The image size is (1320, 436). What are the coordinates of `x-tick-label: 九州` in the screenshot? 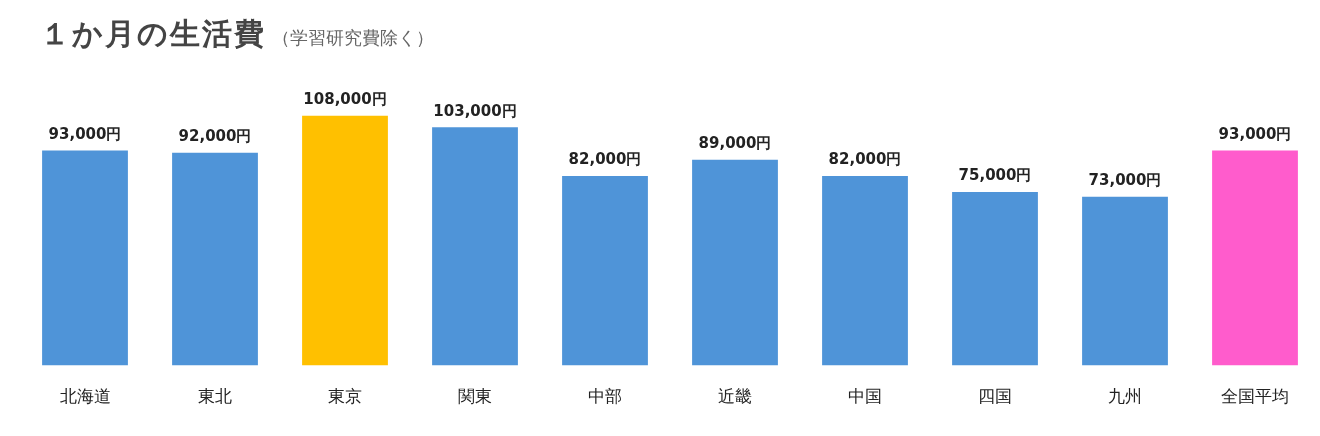 It's located at (1125, 396).